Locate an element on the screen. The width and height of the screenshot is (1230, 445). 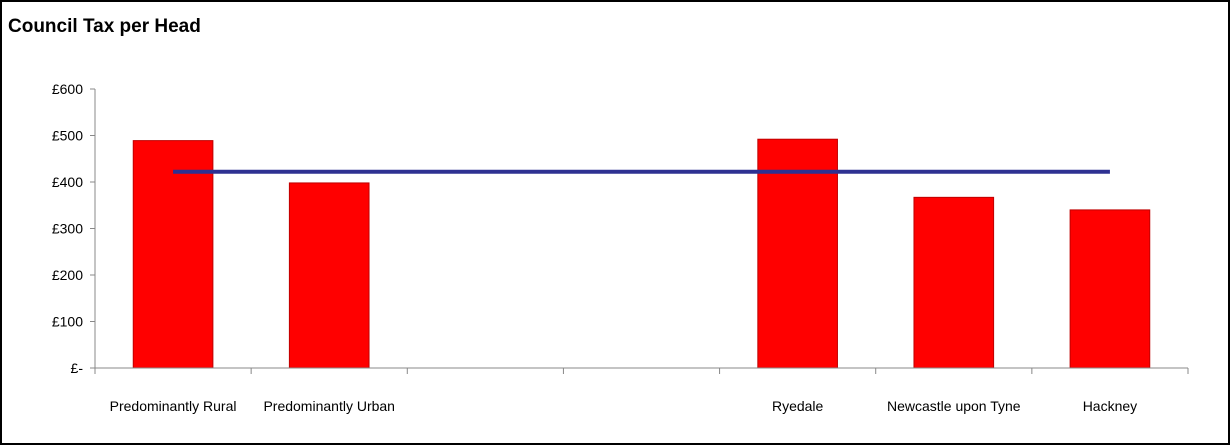
bar-hackney is located at coordinates (1110, 289).